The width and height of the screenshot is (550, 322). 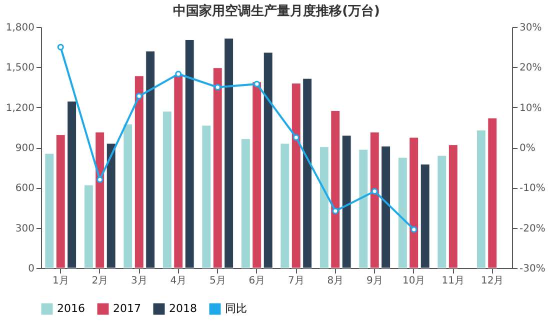 I want to click on y-tick-label: 900, so click(x=24, y=148).